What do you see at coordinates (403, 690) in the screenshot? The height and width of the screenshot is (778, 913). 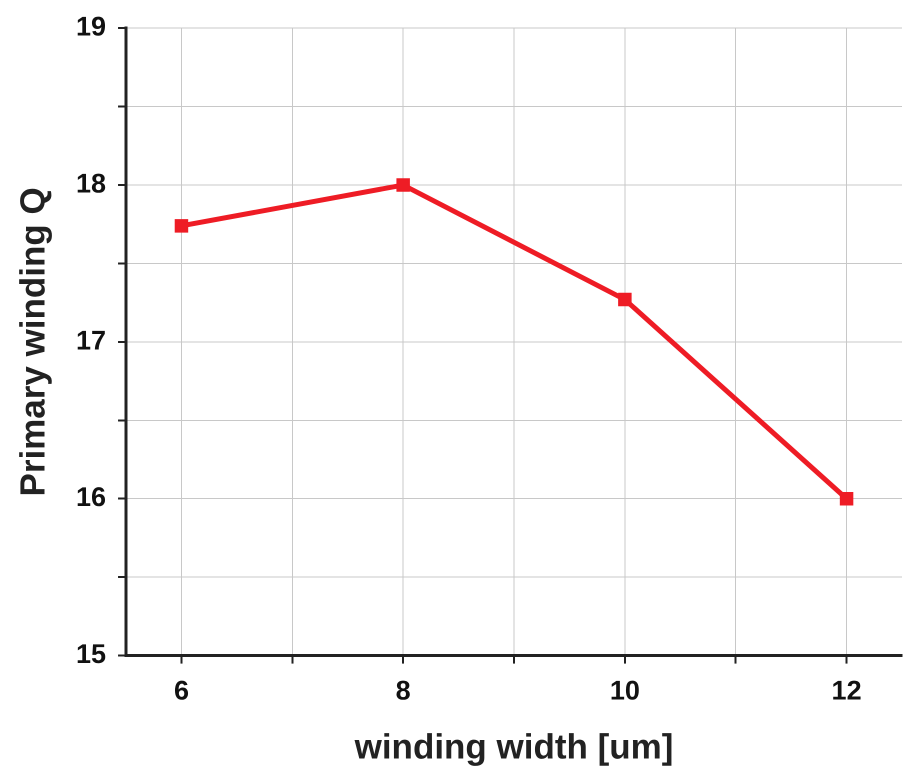 I see `x-tick-label: 8` at bounding box center [403, 690].